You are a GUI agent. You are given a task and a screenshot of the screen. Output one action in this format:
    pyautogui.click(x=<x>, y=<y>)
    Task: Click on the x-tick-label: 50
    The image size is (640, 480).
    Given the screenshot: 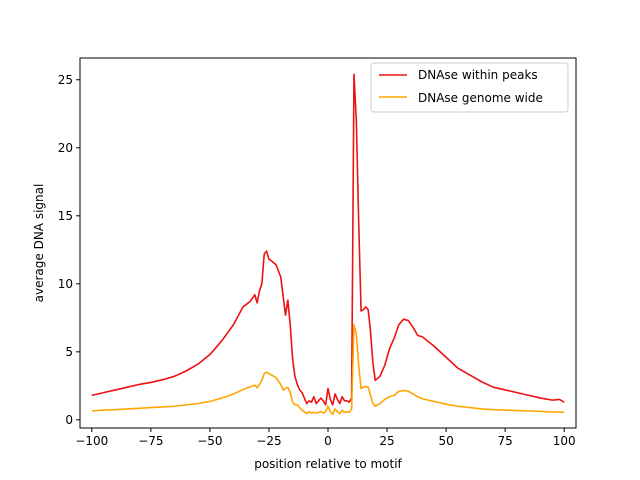 What is the action you would take?
    pyautogui.click(x=445, y=441)
    